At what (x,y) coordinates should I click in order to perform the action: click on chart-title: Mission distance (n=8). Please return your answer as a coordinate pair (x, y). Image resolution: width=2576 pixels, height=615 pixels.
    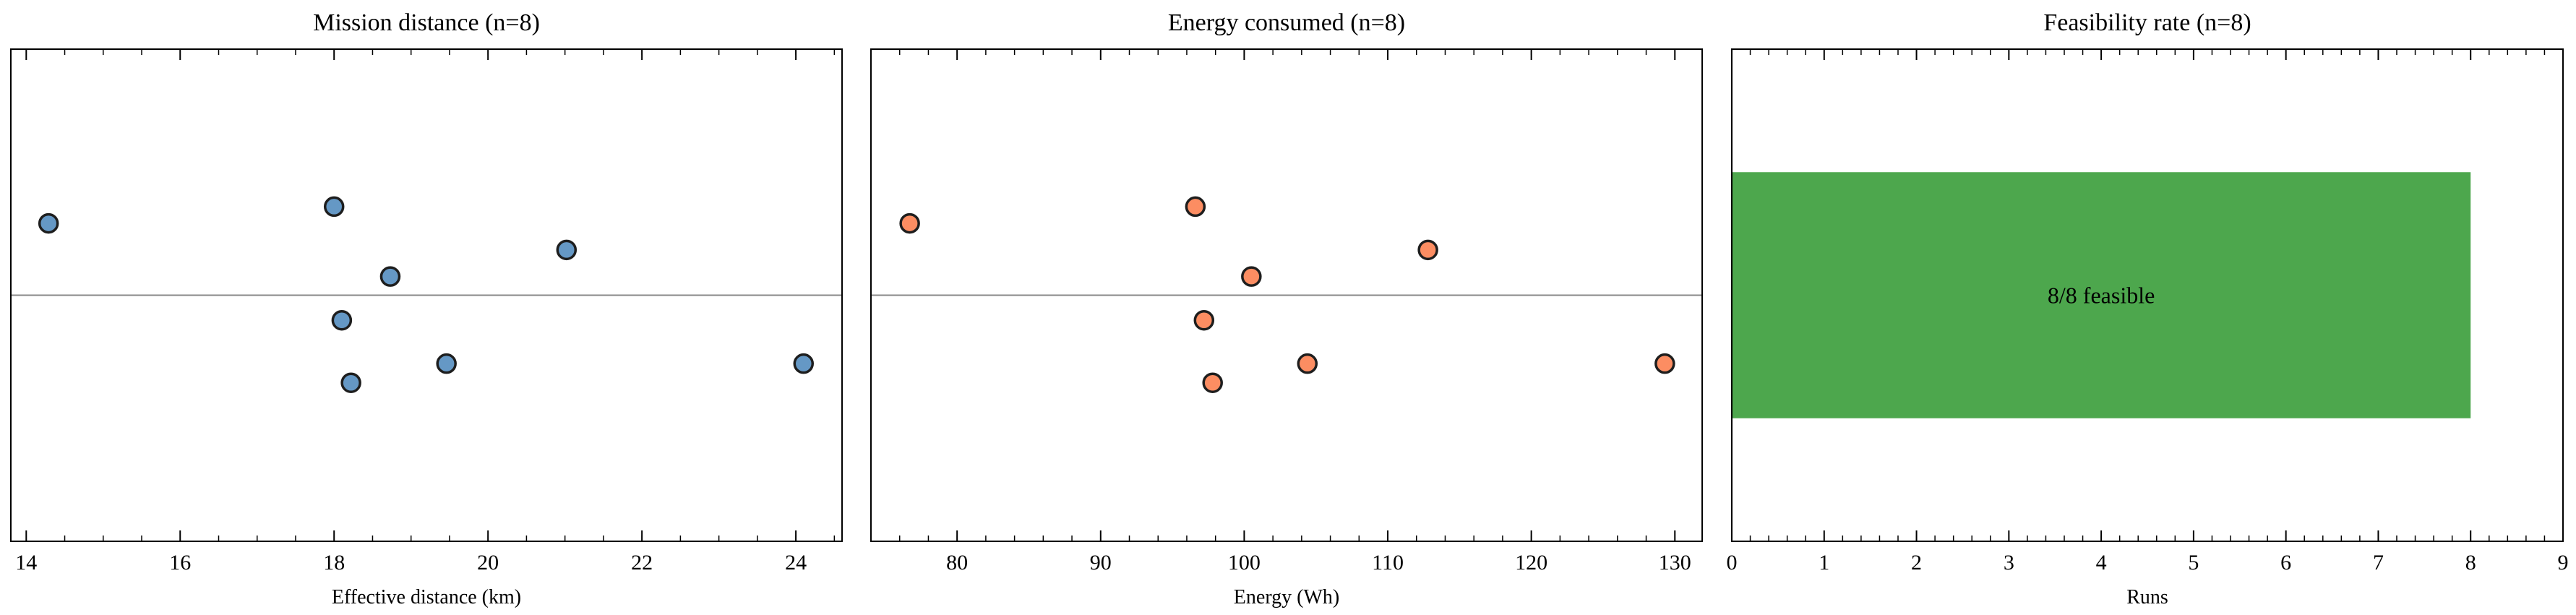
    Looking at the image, I should click on (427, 23).